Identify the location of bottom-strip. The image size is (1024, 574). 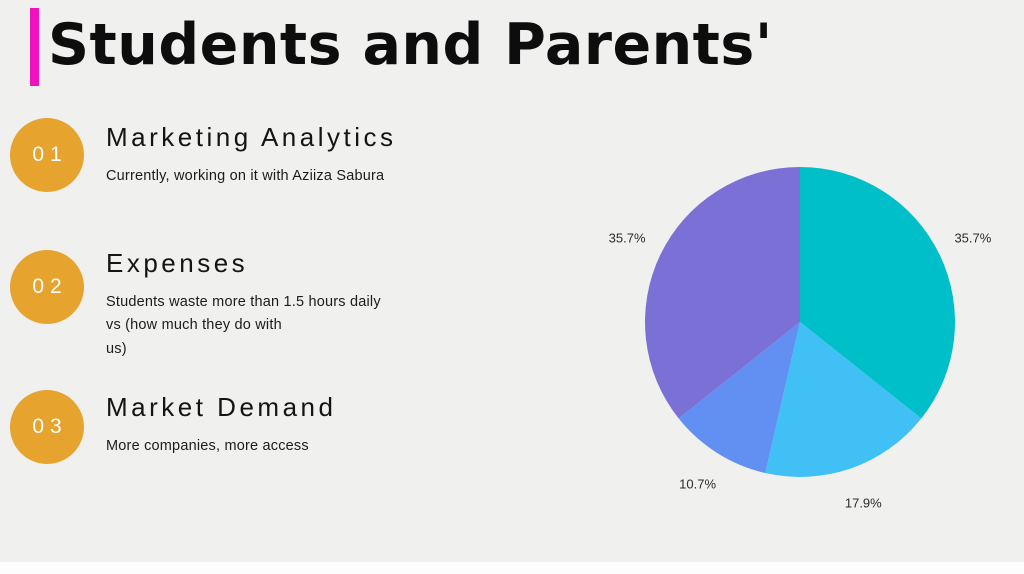
(512, 568).